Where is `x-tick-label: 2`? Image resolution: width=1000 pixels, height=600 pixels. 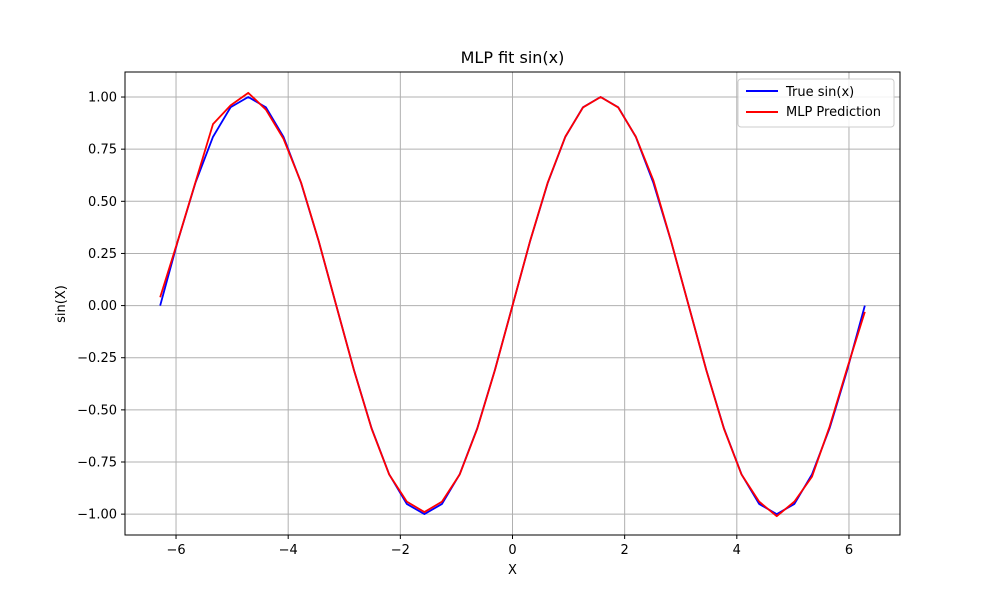 x-tick-label: 2 is located at coordinates (625, 550).